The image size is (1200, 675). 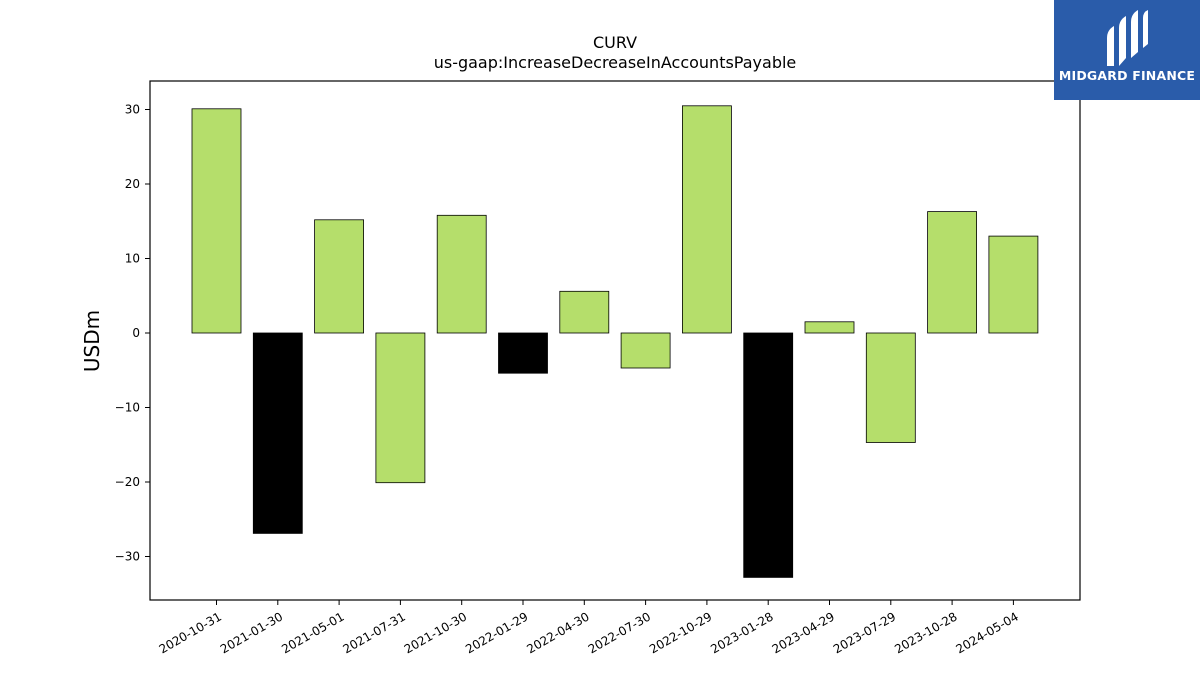 What do you see at coordinates (741, 632) in the screenshot?
I see `x-tick-label: 2023-01-28` at bounding box center [741, 632].